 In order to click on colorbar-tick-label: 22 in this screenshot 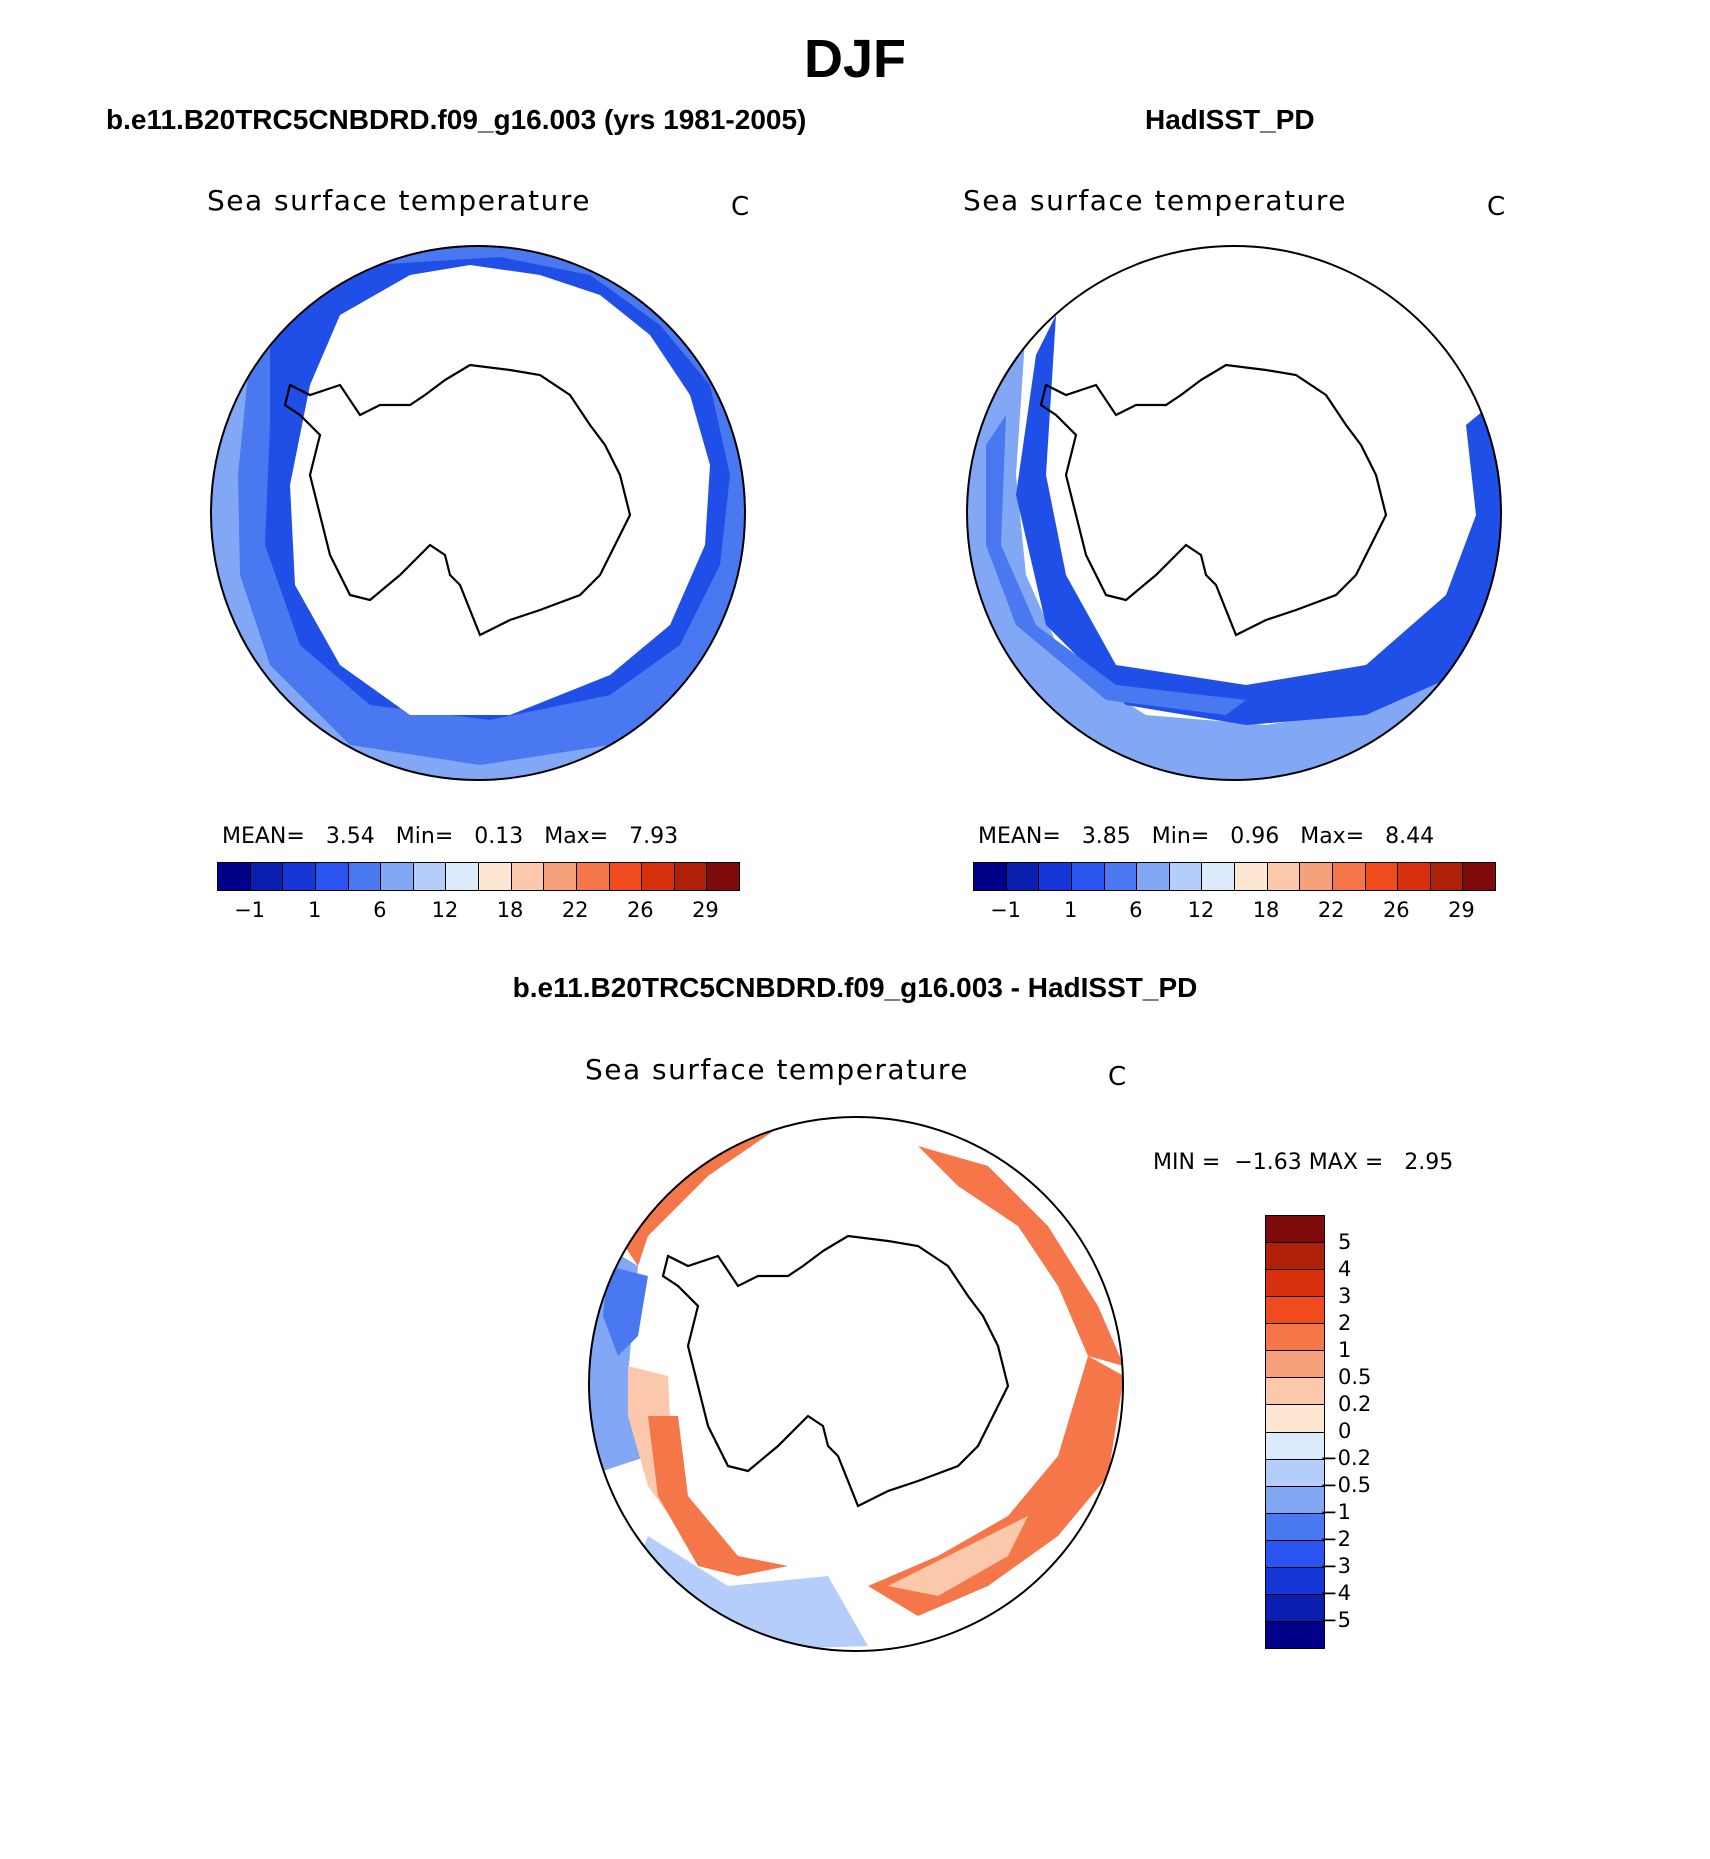, I will do `click(1331, 910)`.